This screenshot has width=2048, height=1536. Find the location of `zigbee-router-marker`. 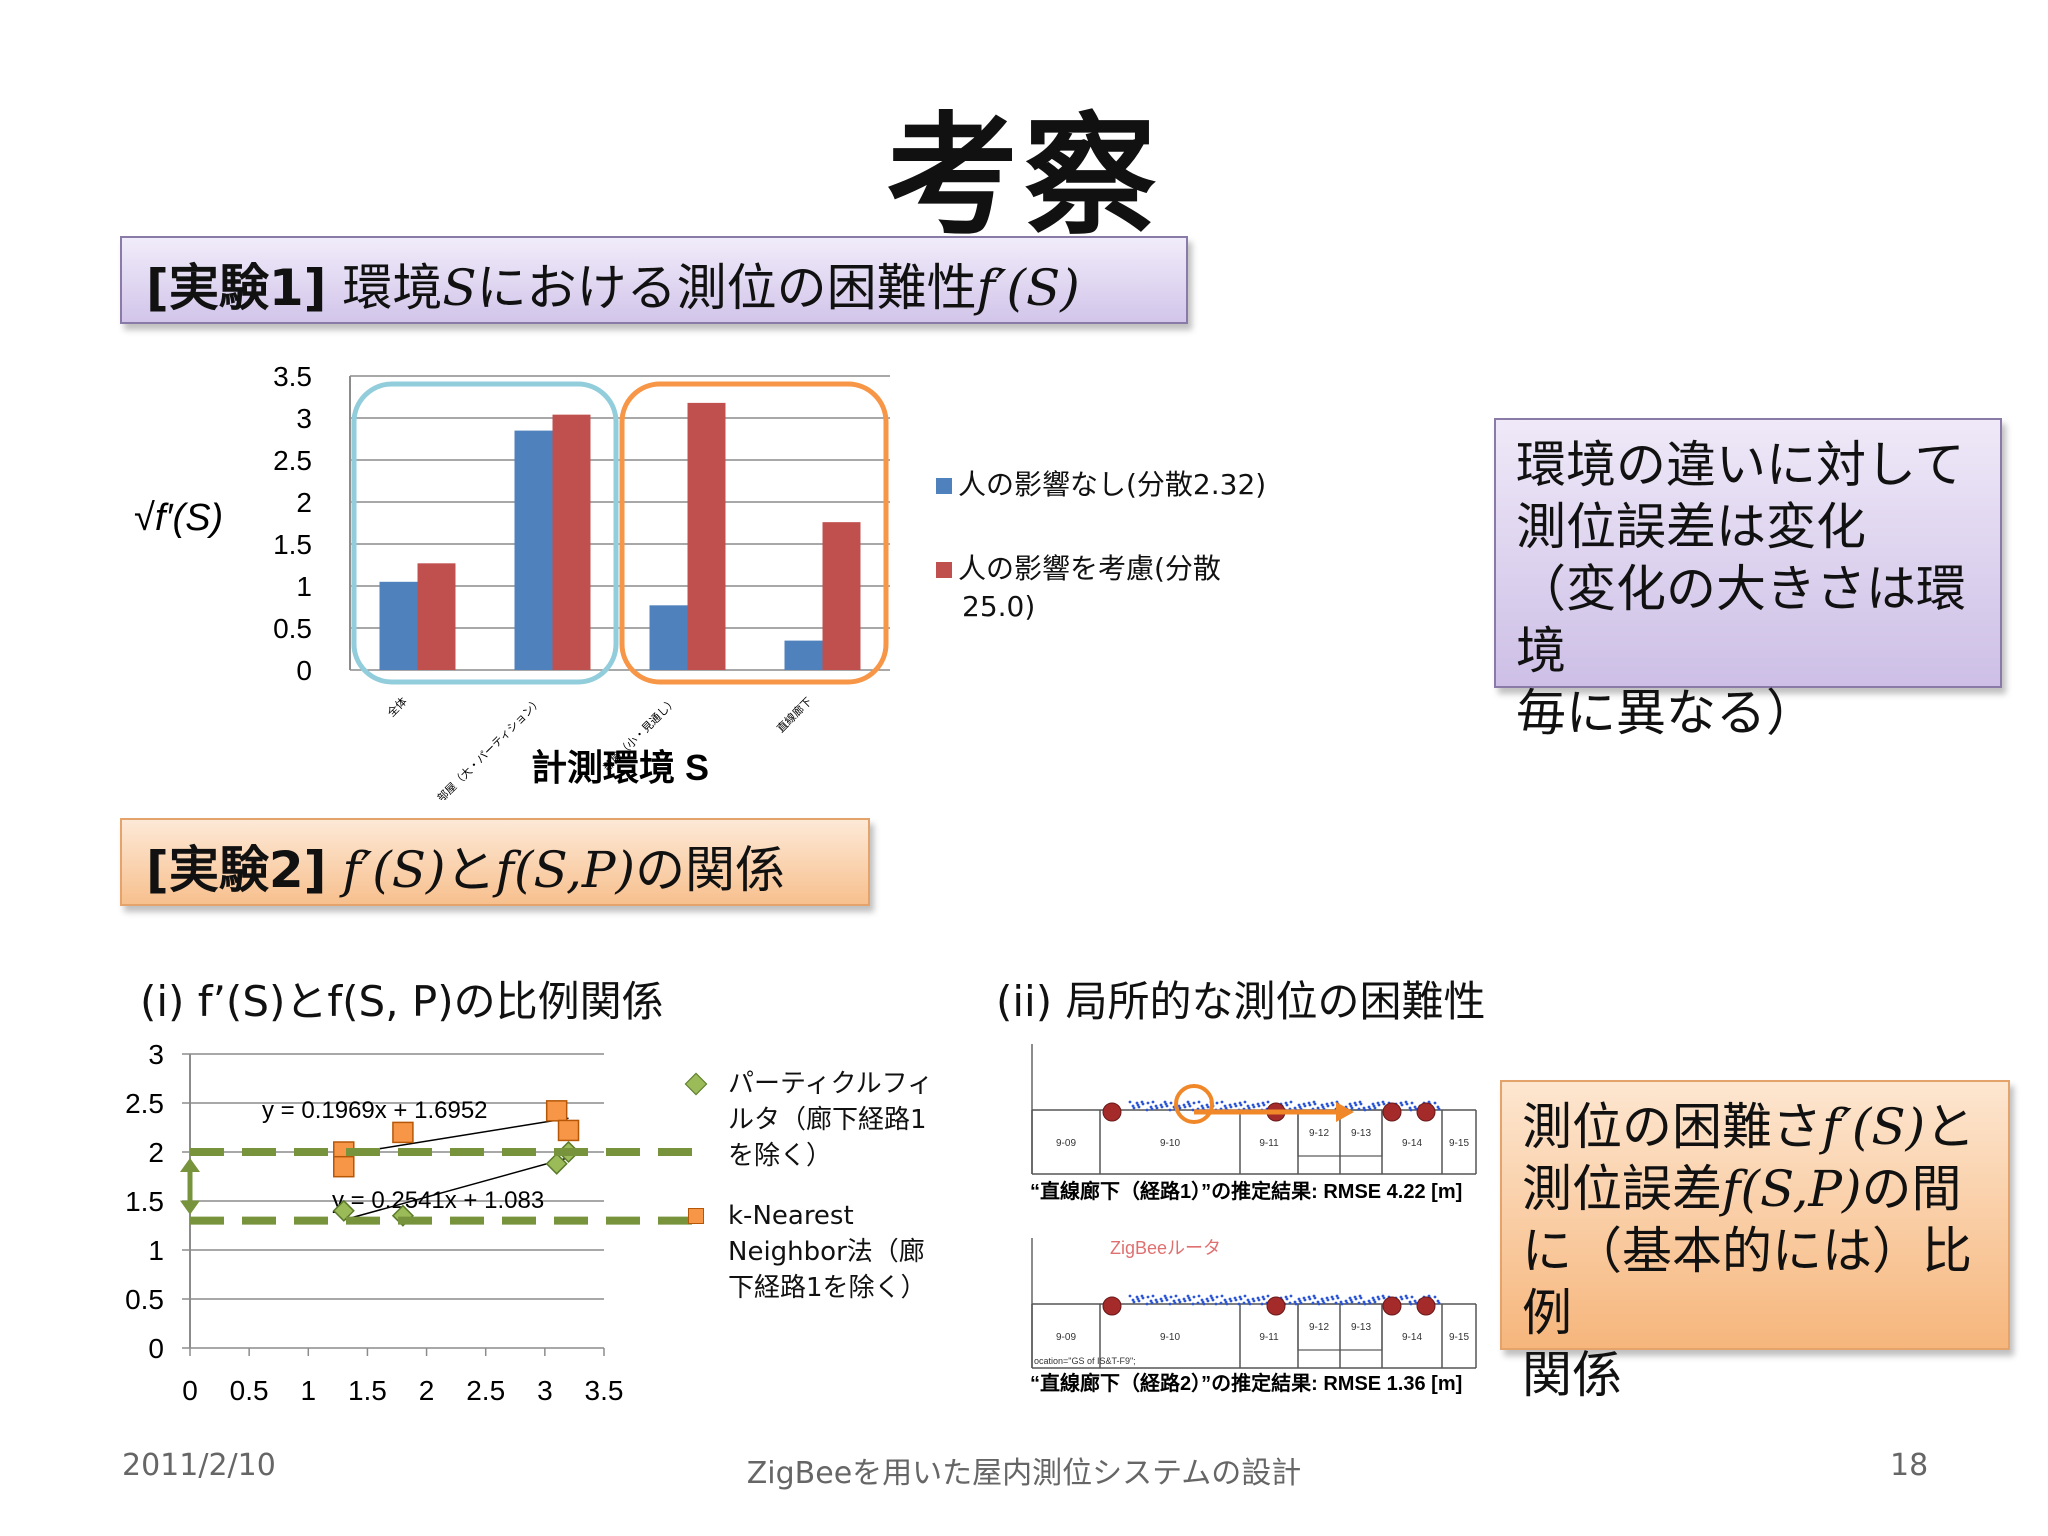

zigbee-router-marker is located at coordinates (1276, 1306).